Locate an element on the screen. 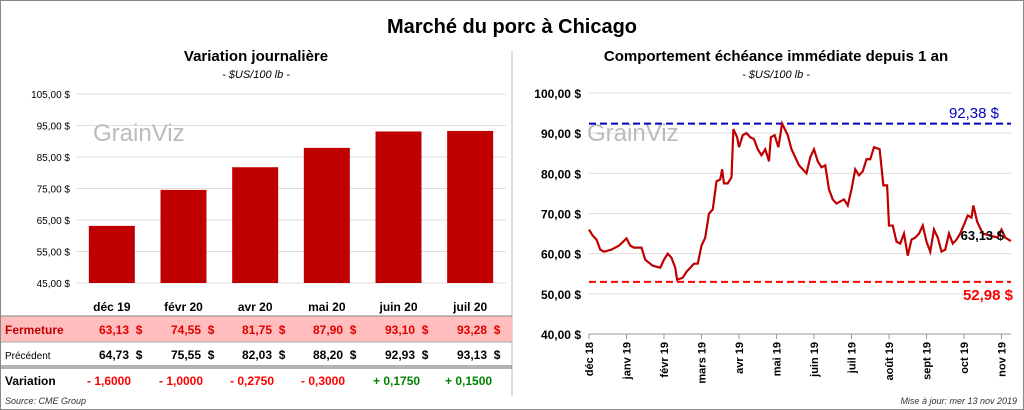 This screenshot has width=1024, height=410. table-cell: + 0,1500 is located at coordinates (468, 381).